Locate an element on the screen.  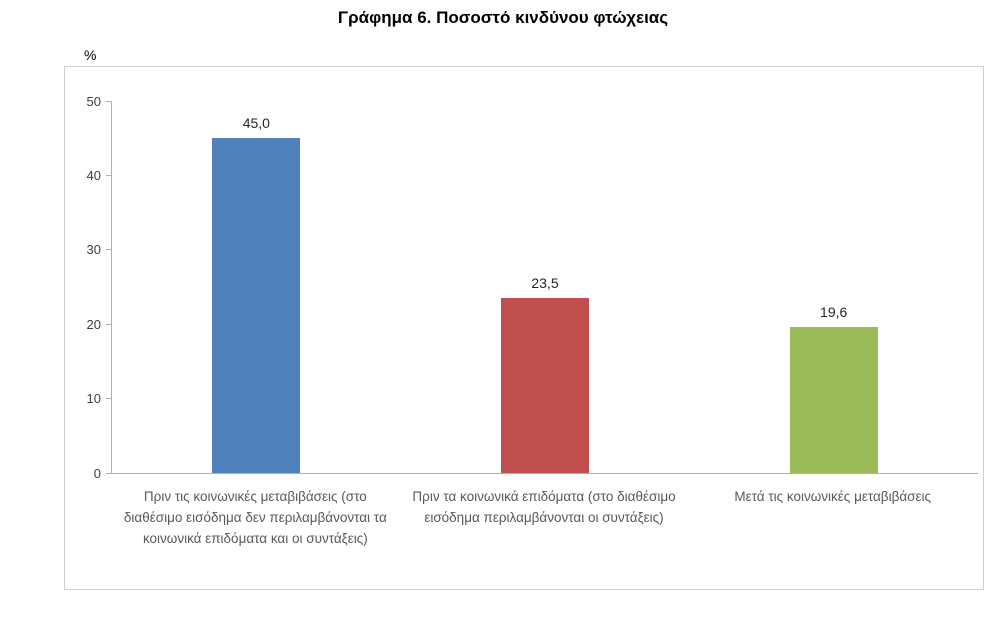
y-axis-unit-label: % is located at coordinates (90, 55).